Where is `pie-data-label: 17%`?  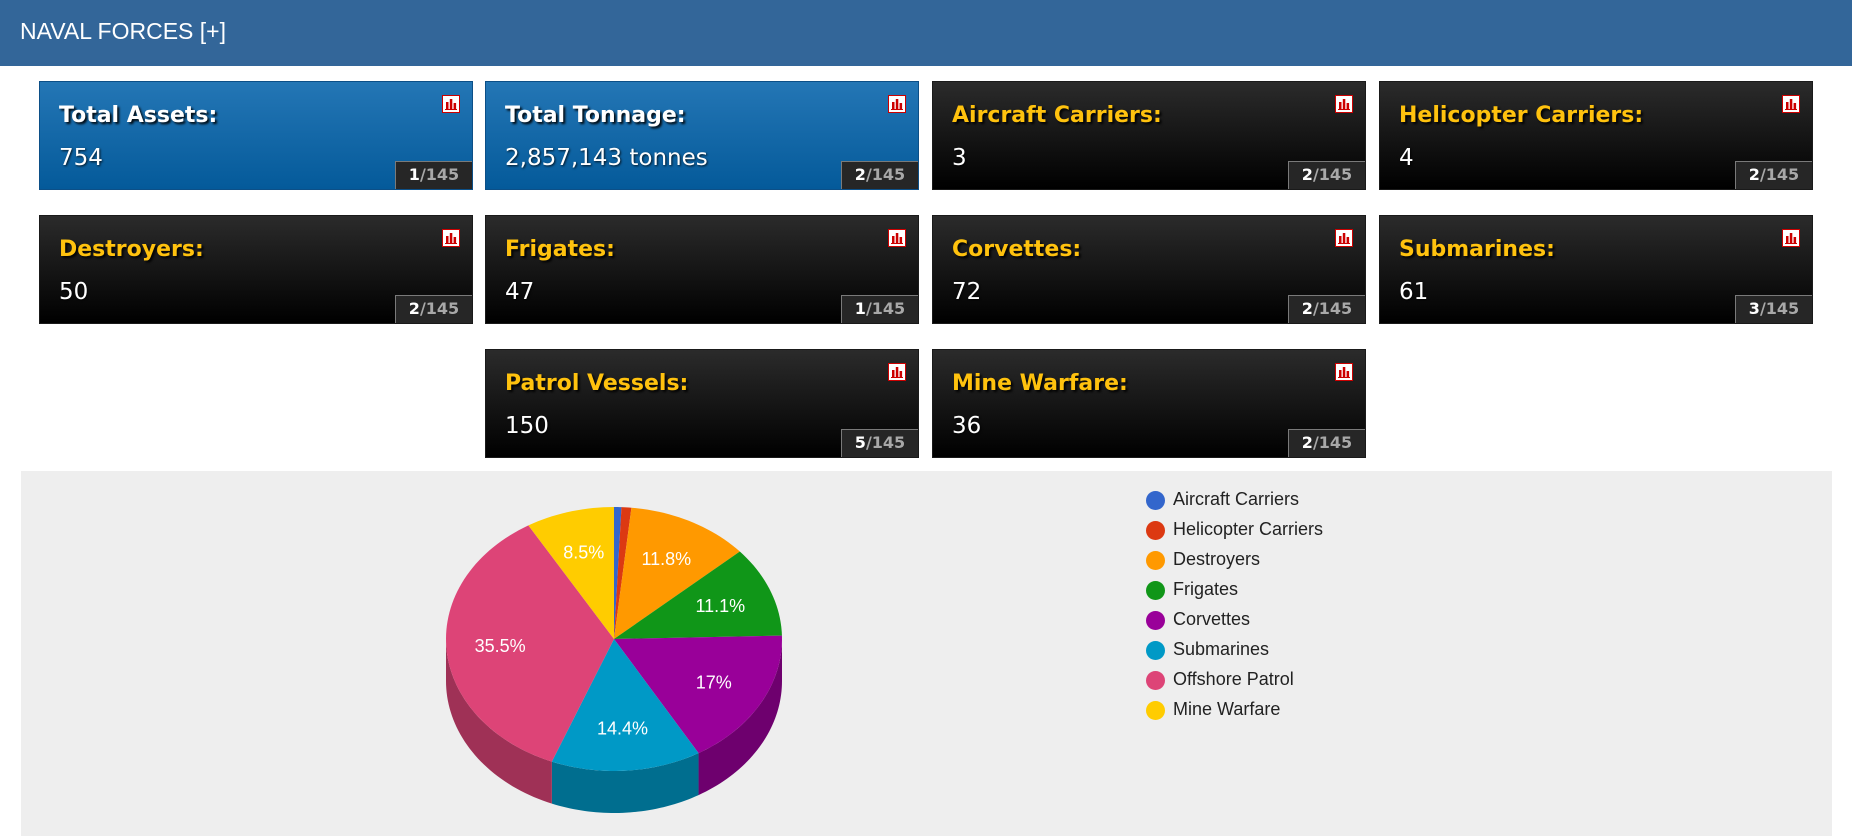
pie-data-label: 17% is located at coordinates (714, 683).